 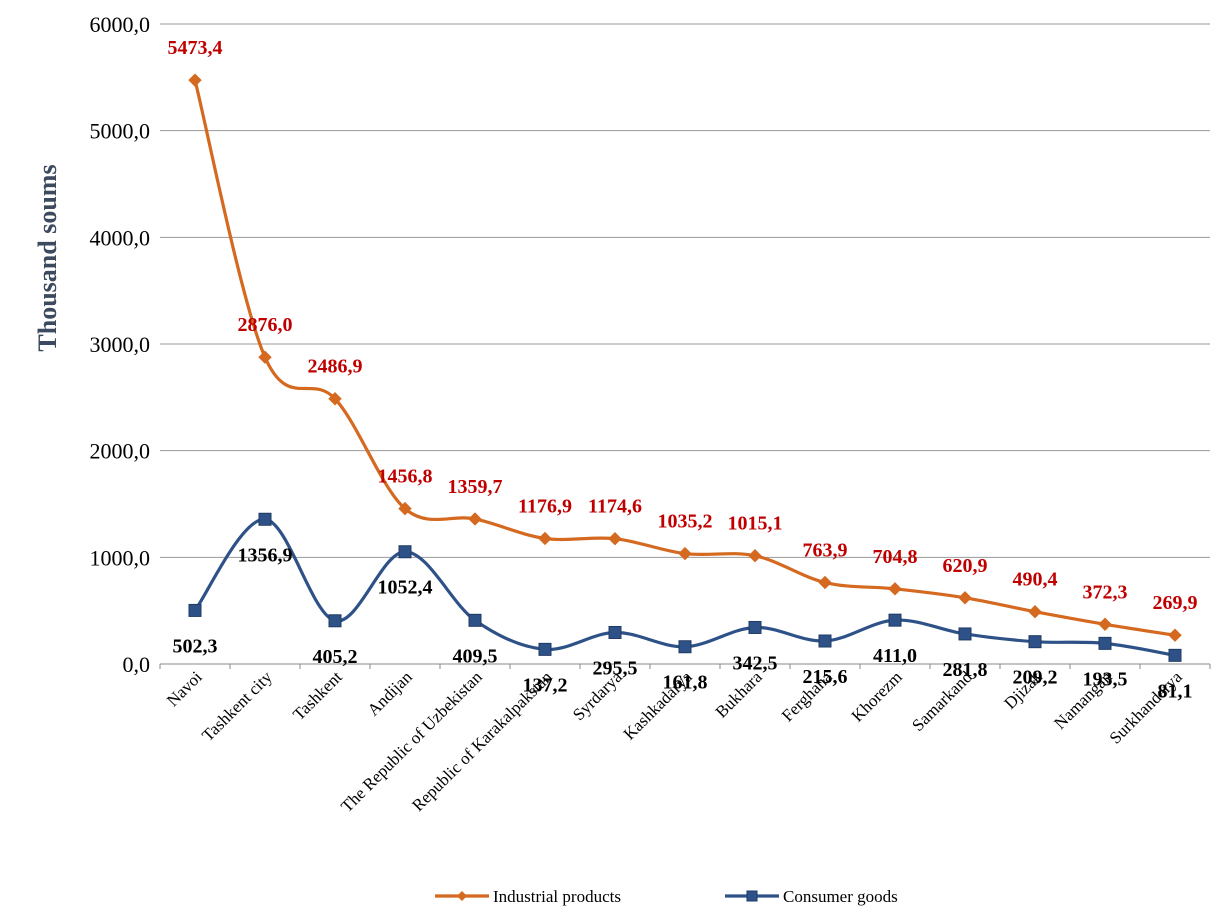 I want to click on y-tick-label: 1000,0, so click(x=120, y=557).